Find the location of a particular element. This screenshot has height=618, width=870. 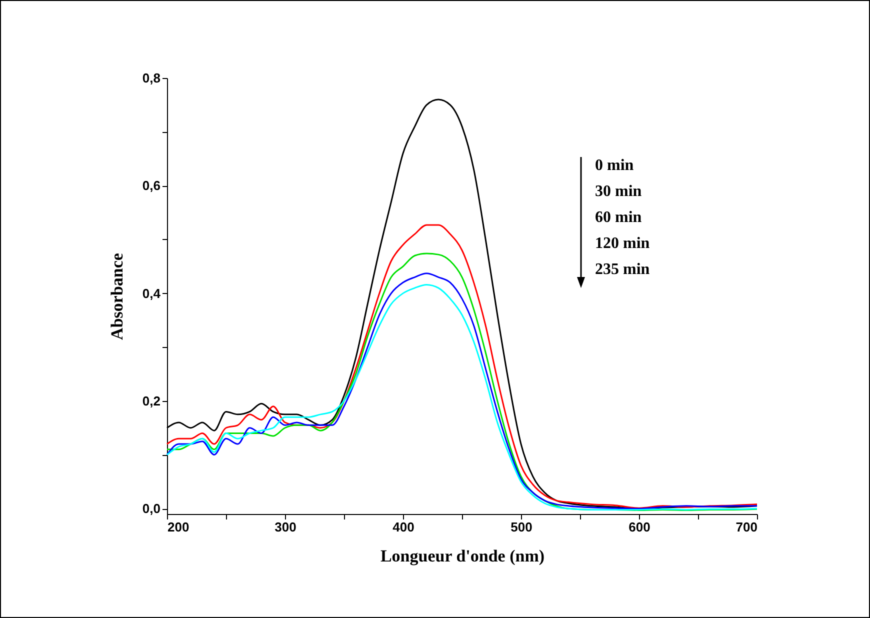

y-tick-label: 0,2 is located at coordinates (151, 400).